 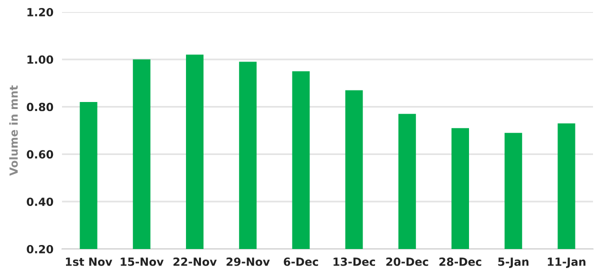 I want to click on y-tick-label: 1.00, so click(x=41, y=59).